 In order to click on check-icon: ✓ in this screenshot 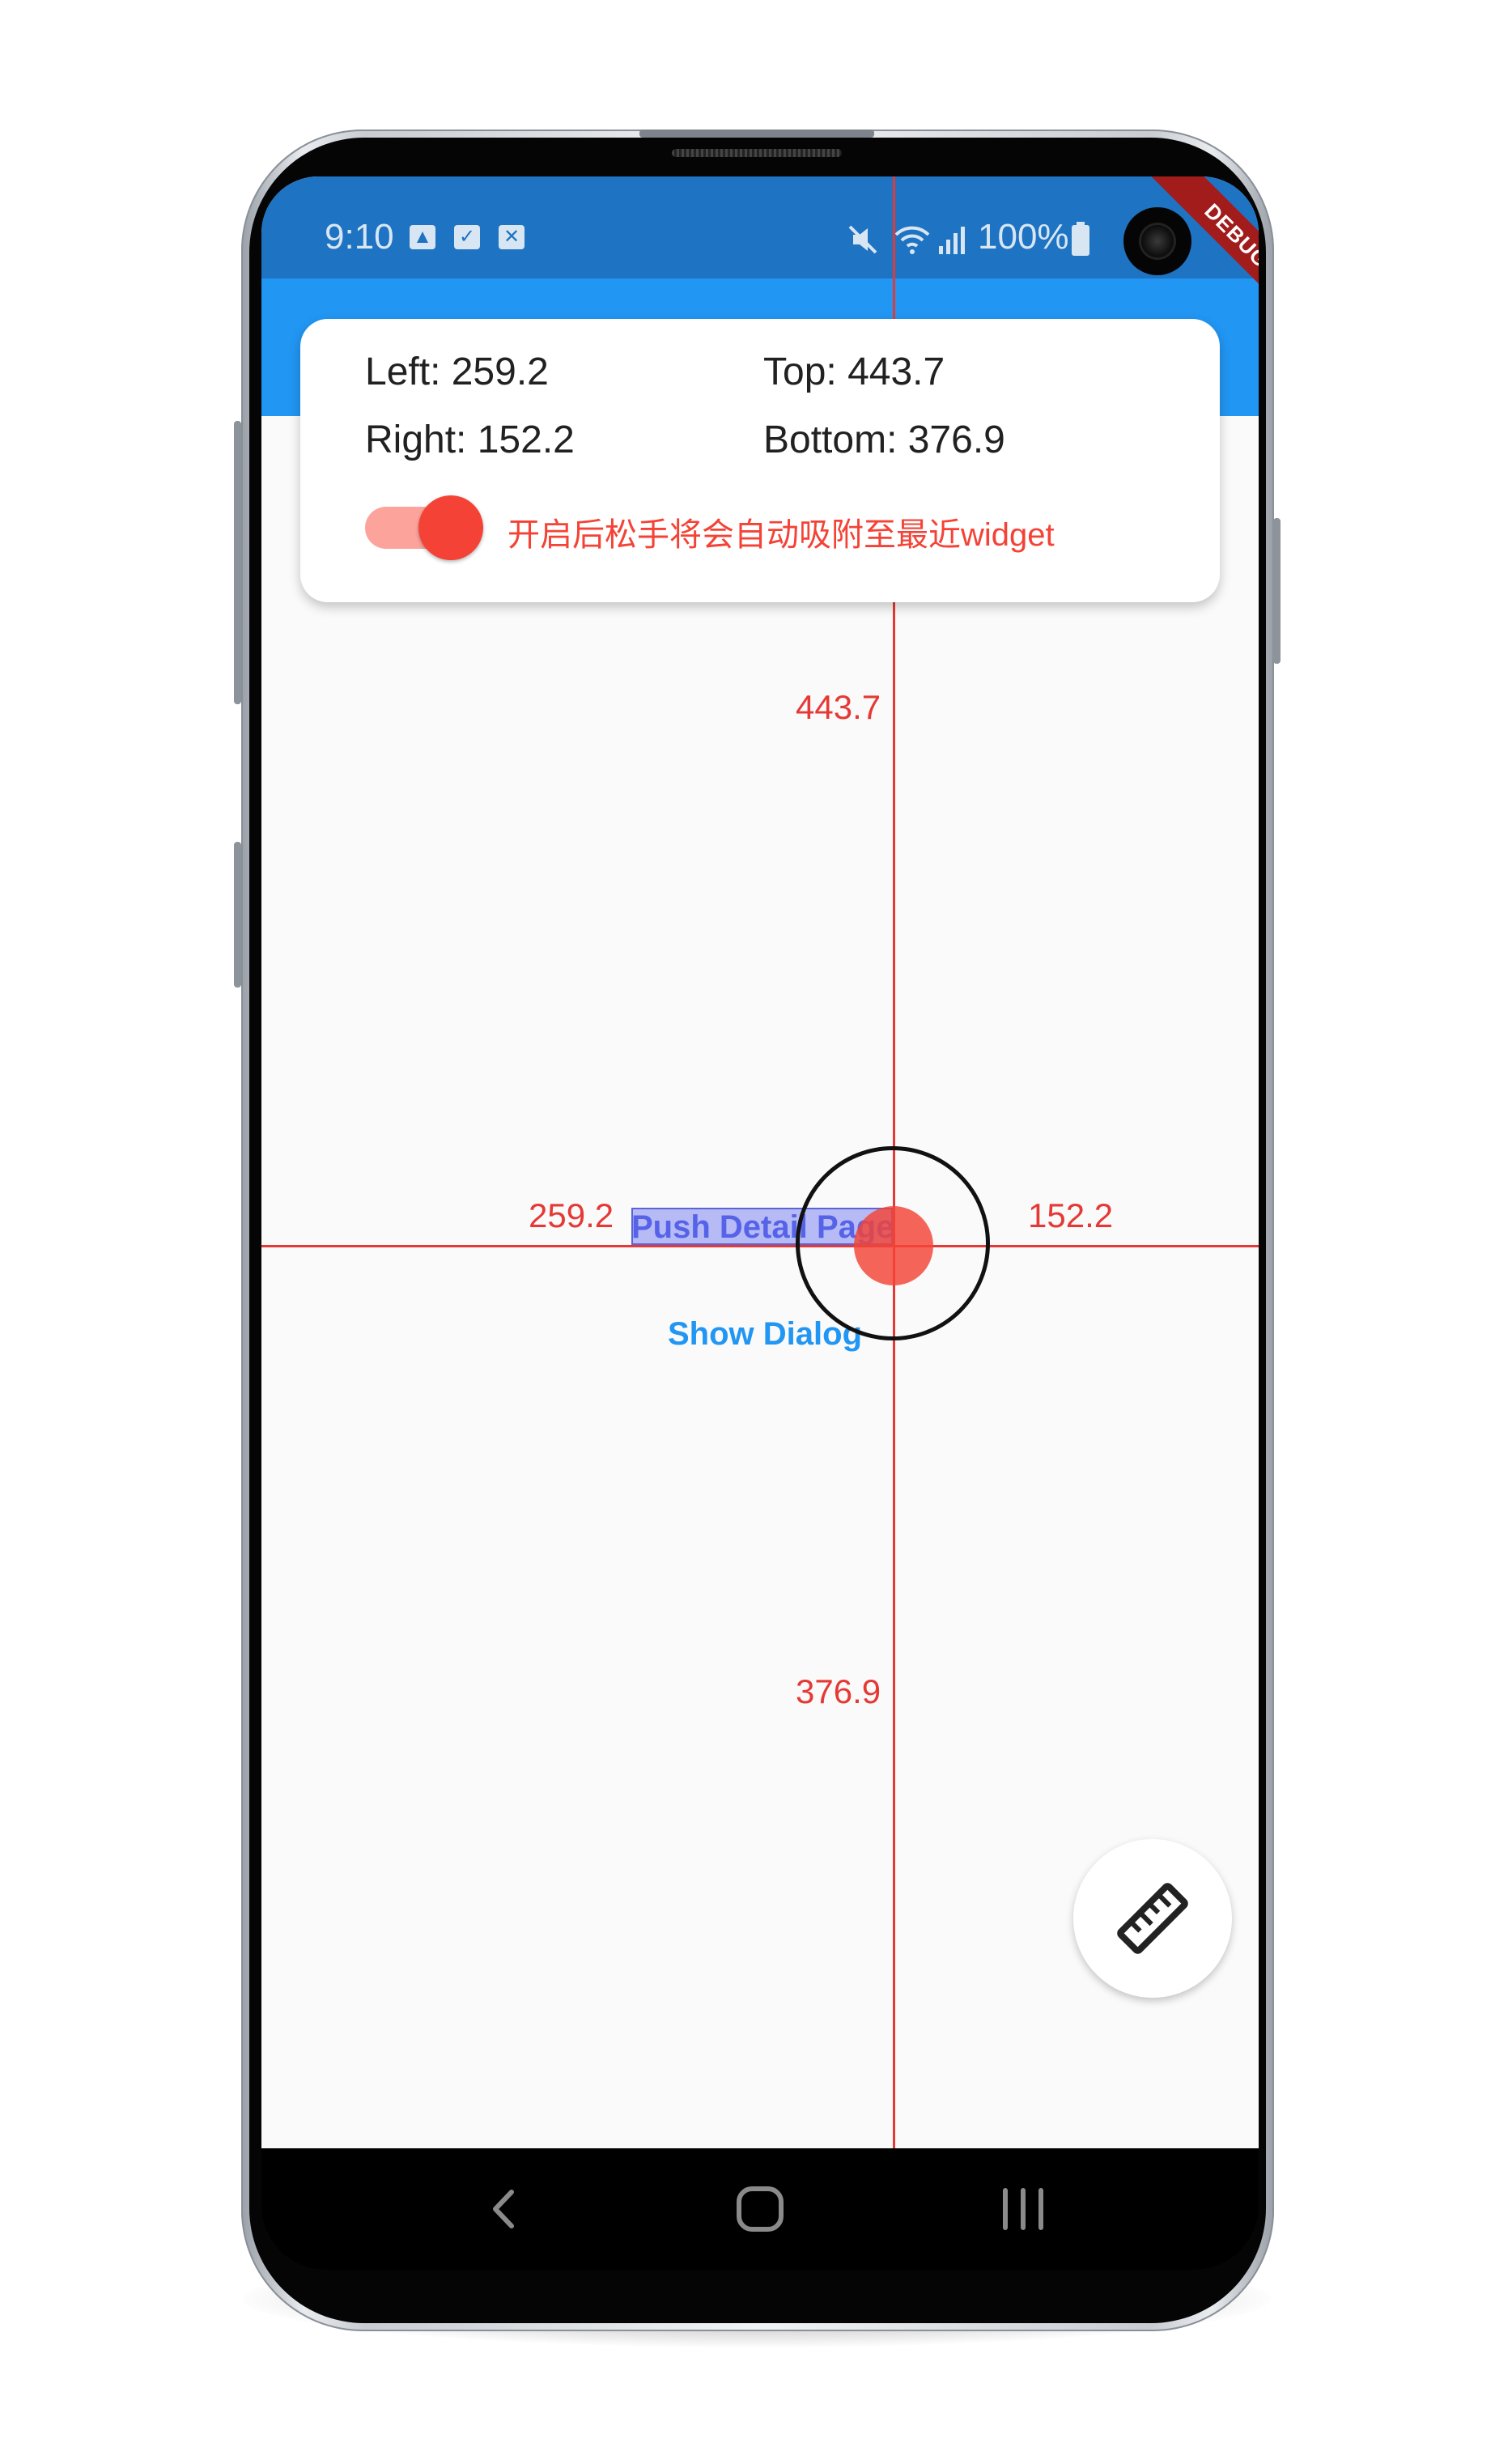, I will do `click(467, 237)`.